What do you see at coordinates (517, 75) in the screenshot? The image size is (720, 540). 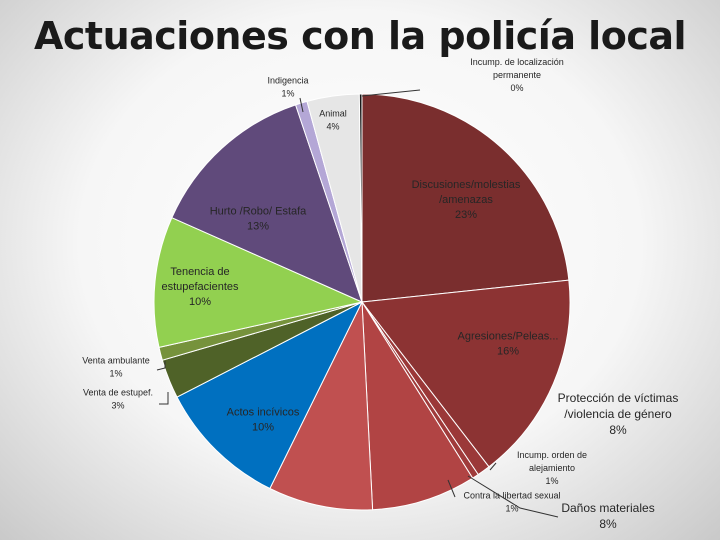 I see `slice-label: Incump. de localización permanente 0%` at bounding box center [517, 75].